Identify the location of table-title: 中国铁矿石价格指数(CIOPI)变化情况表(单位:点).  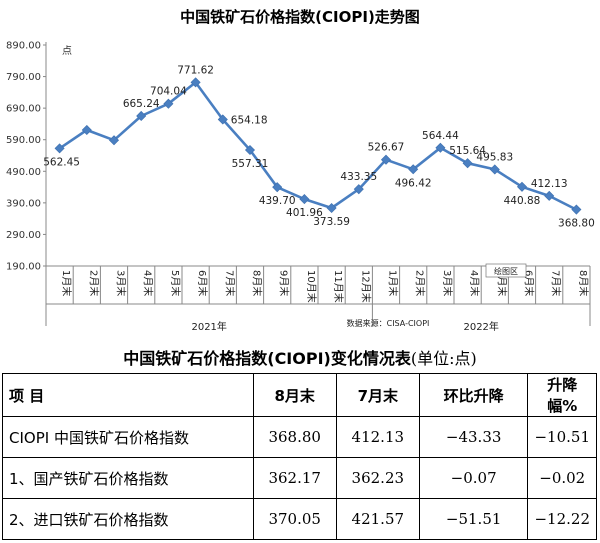
(300, 357).